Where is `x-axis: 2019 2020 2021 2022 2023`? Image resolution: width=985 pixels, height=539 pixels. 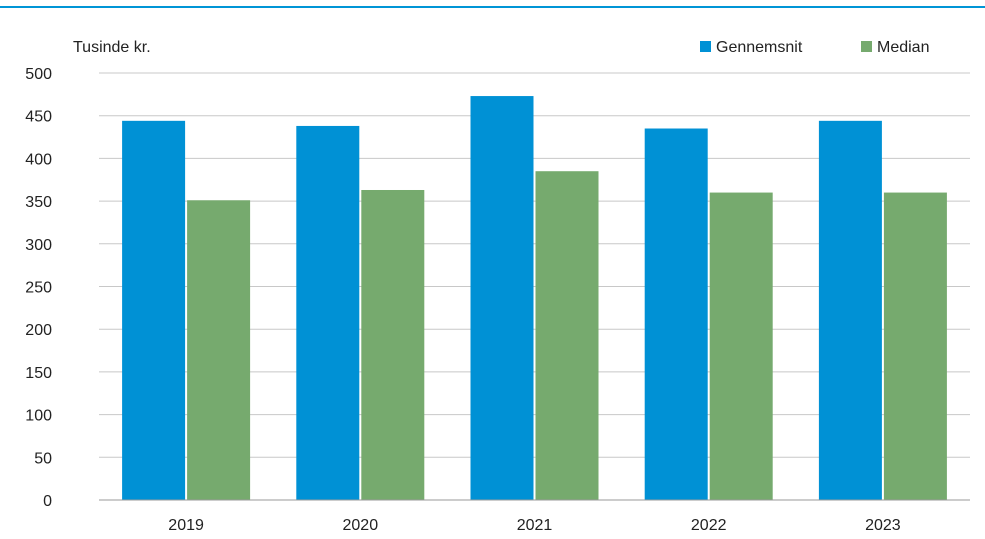 x-axis: 2019 2020 2021 2022 2023 is located at coordinates (534, 516).